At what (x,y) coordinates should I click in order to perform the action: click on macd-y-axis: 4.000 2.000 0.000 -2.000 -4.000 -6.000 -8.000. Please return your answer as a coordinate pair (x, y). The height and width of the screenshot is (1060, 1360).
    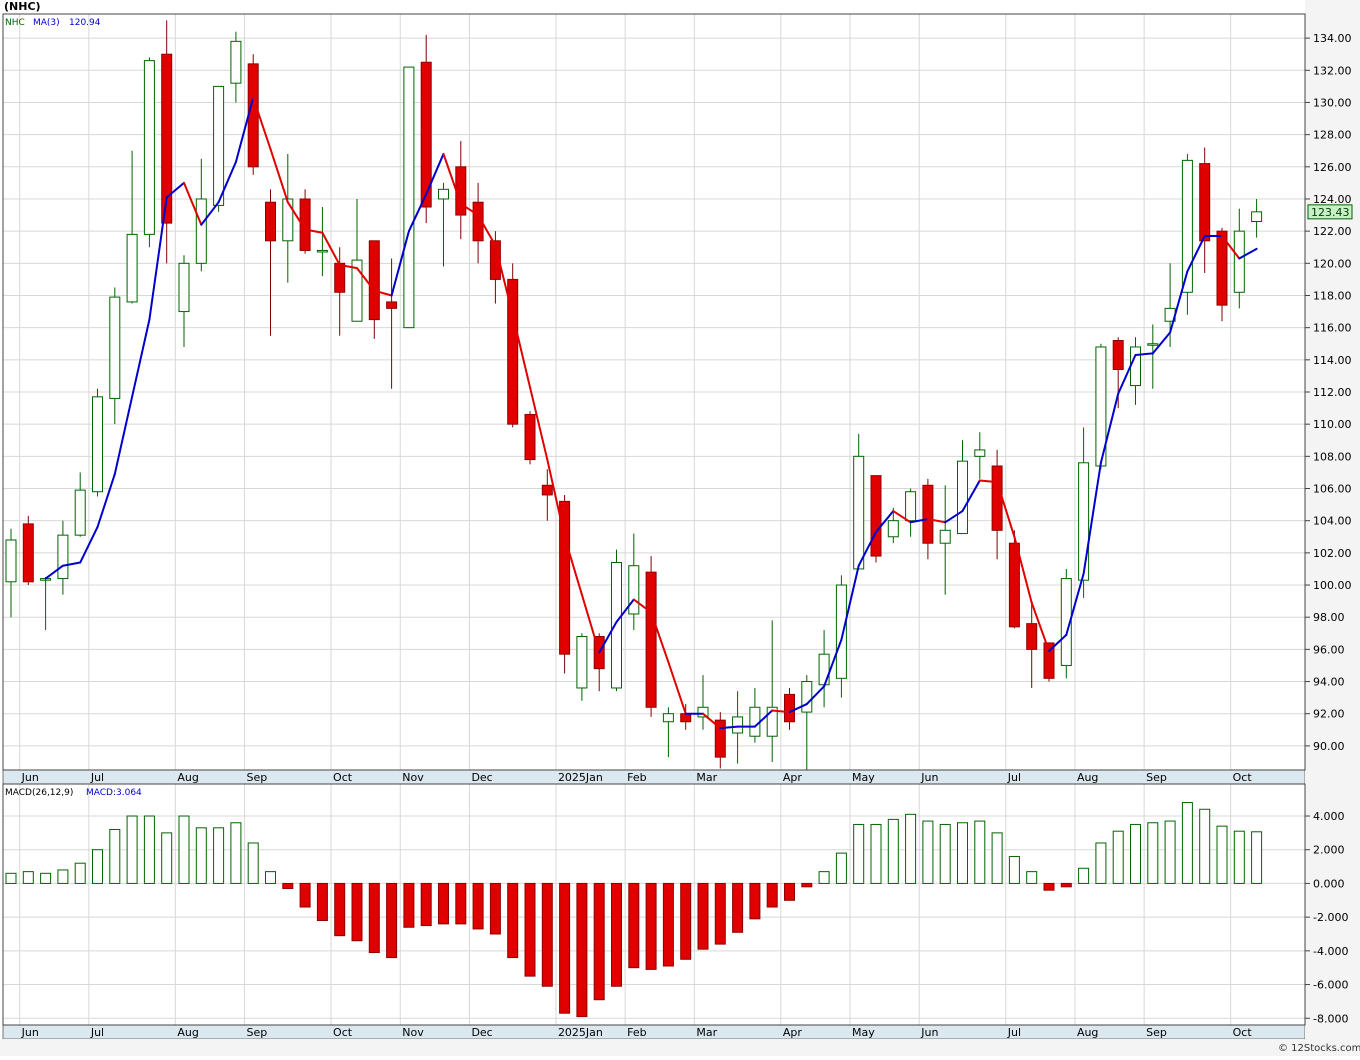
    Looking at the image, I should click on (1326, 917).